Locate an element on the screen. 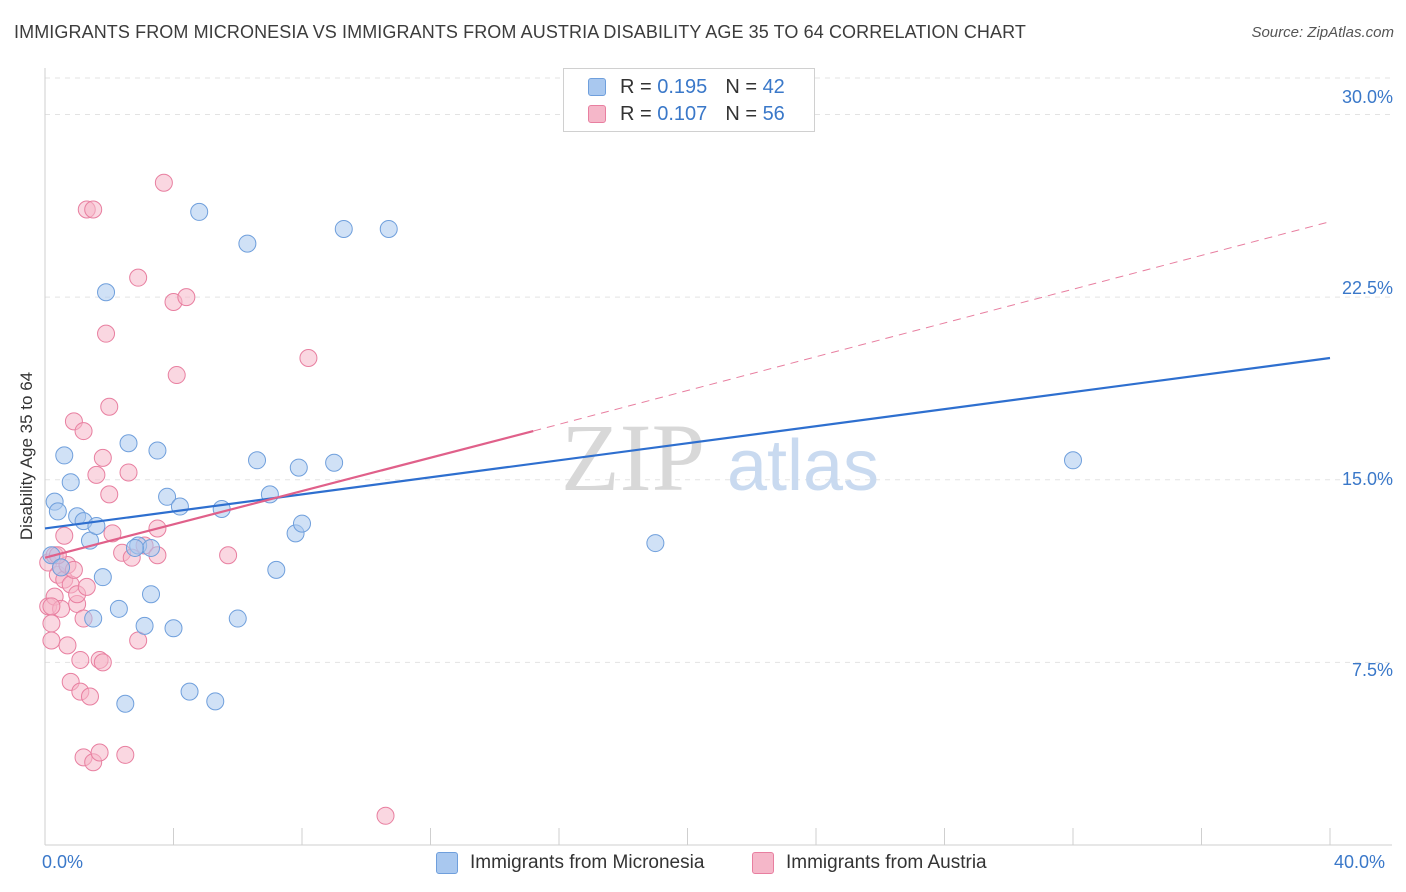  watermark-atlas: atlas is located at coordinates (803, 466).